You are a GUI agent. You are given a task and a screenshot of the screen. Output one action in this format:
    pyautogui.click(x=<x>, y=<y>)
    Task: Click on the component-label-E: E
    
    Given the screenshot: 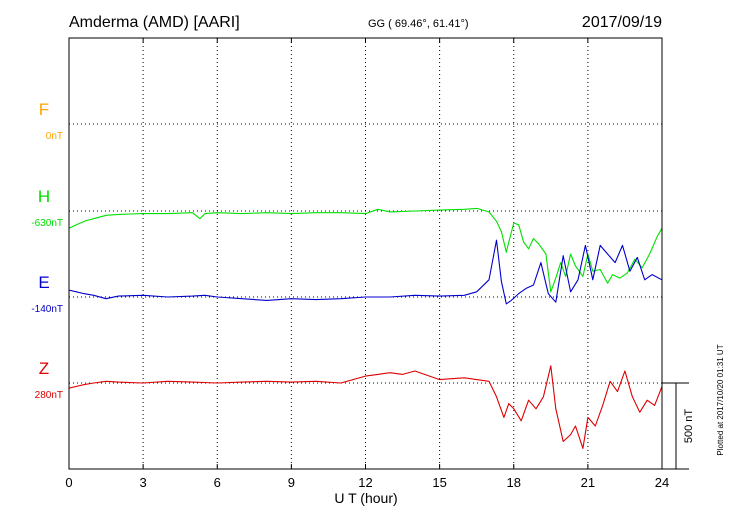 What is the action you would take?
    pyautogui.click(x=43, y=282)
    